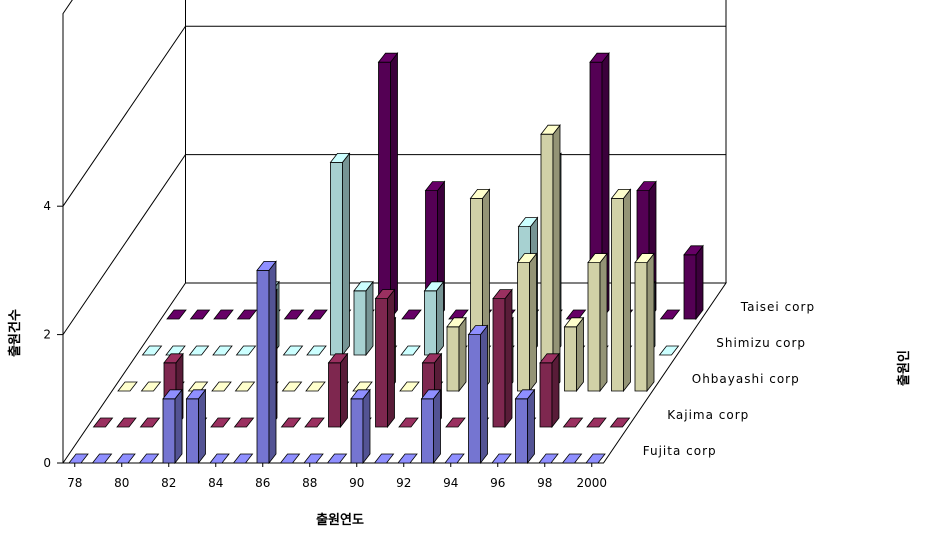 The width and height of the screenshot is (928, 533). Describe the element at coordinates (47, 206) in the screenshot. I see `y-tick-label: 4` at that location.